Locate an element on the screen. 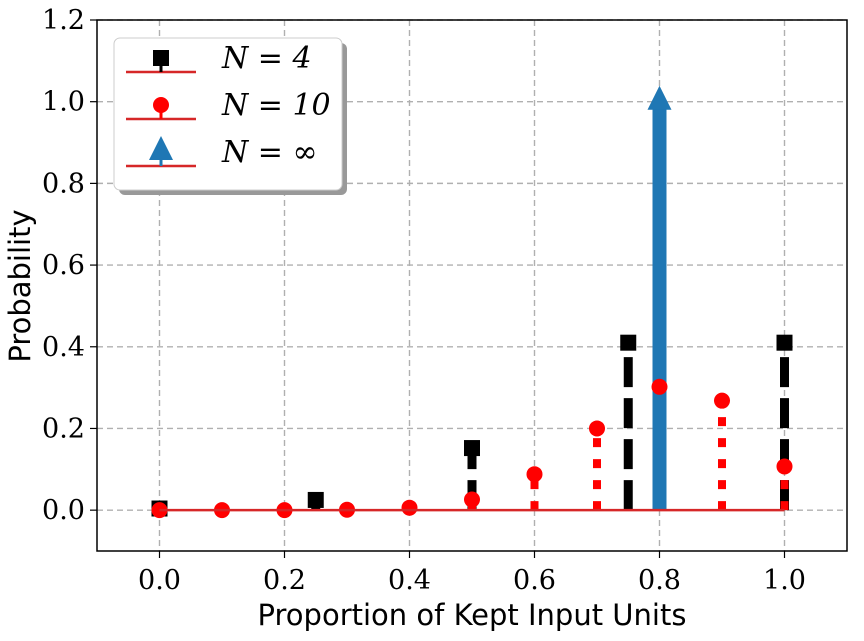  x-tick-label: 0.4 is located at coordinates (409, 580).